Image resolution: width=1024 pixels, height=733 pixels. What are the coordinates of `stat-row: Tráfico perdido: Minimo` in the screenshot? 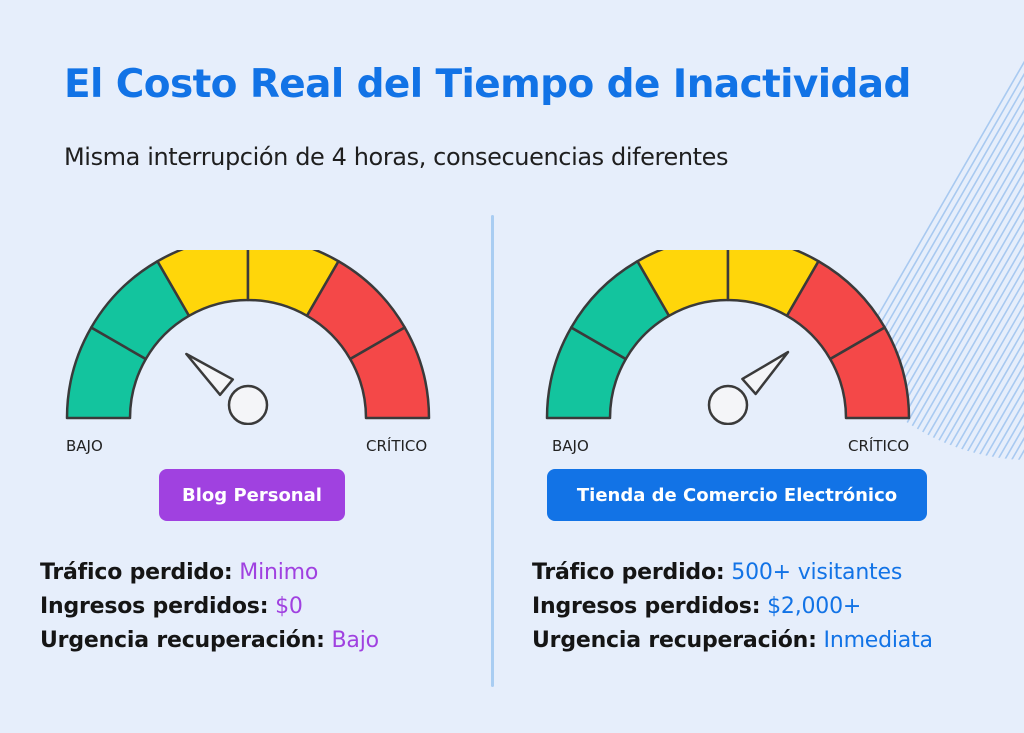 It's located at (209, 573).